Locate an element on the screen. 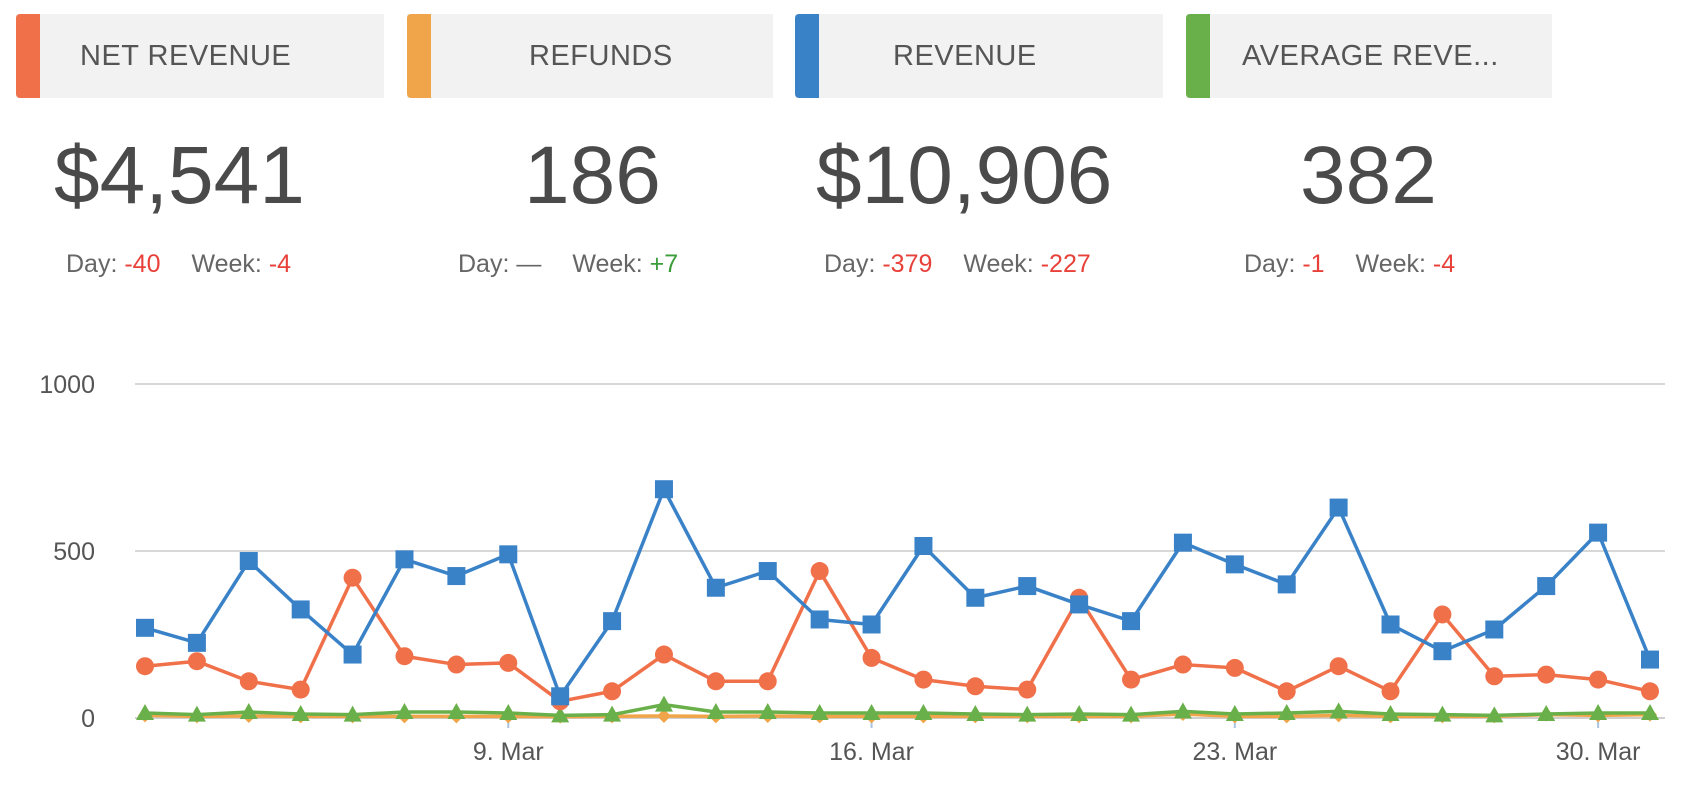  card-tab: NET REVENUE is located at coordinates (200, 56).